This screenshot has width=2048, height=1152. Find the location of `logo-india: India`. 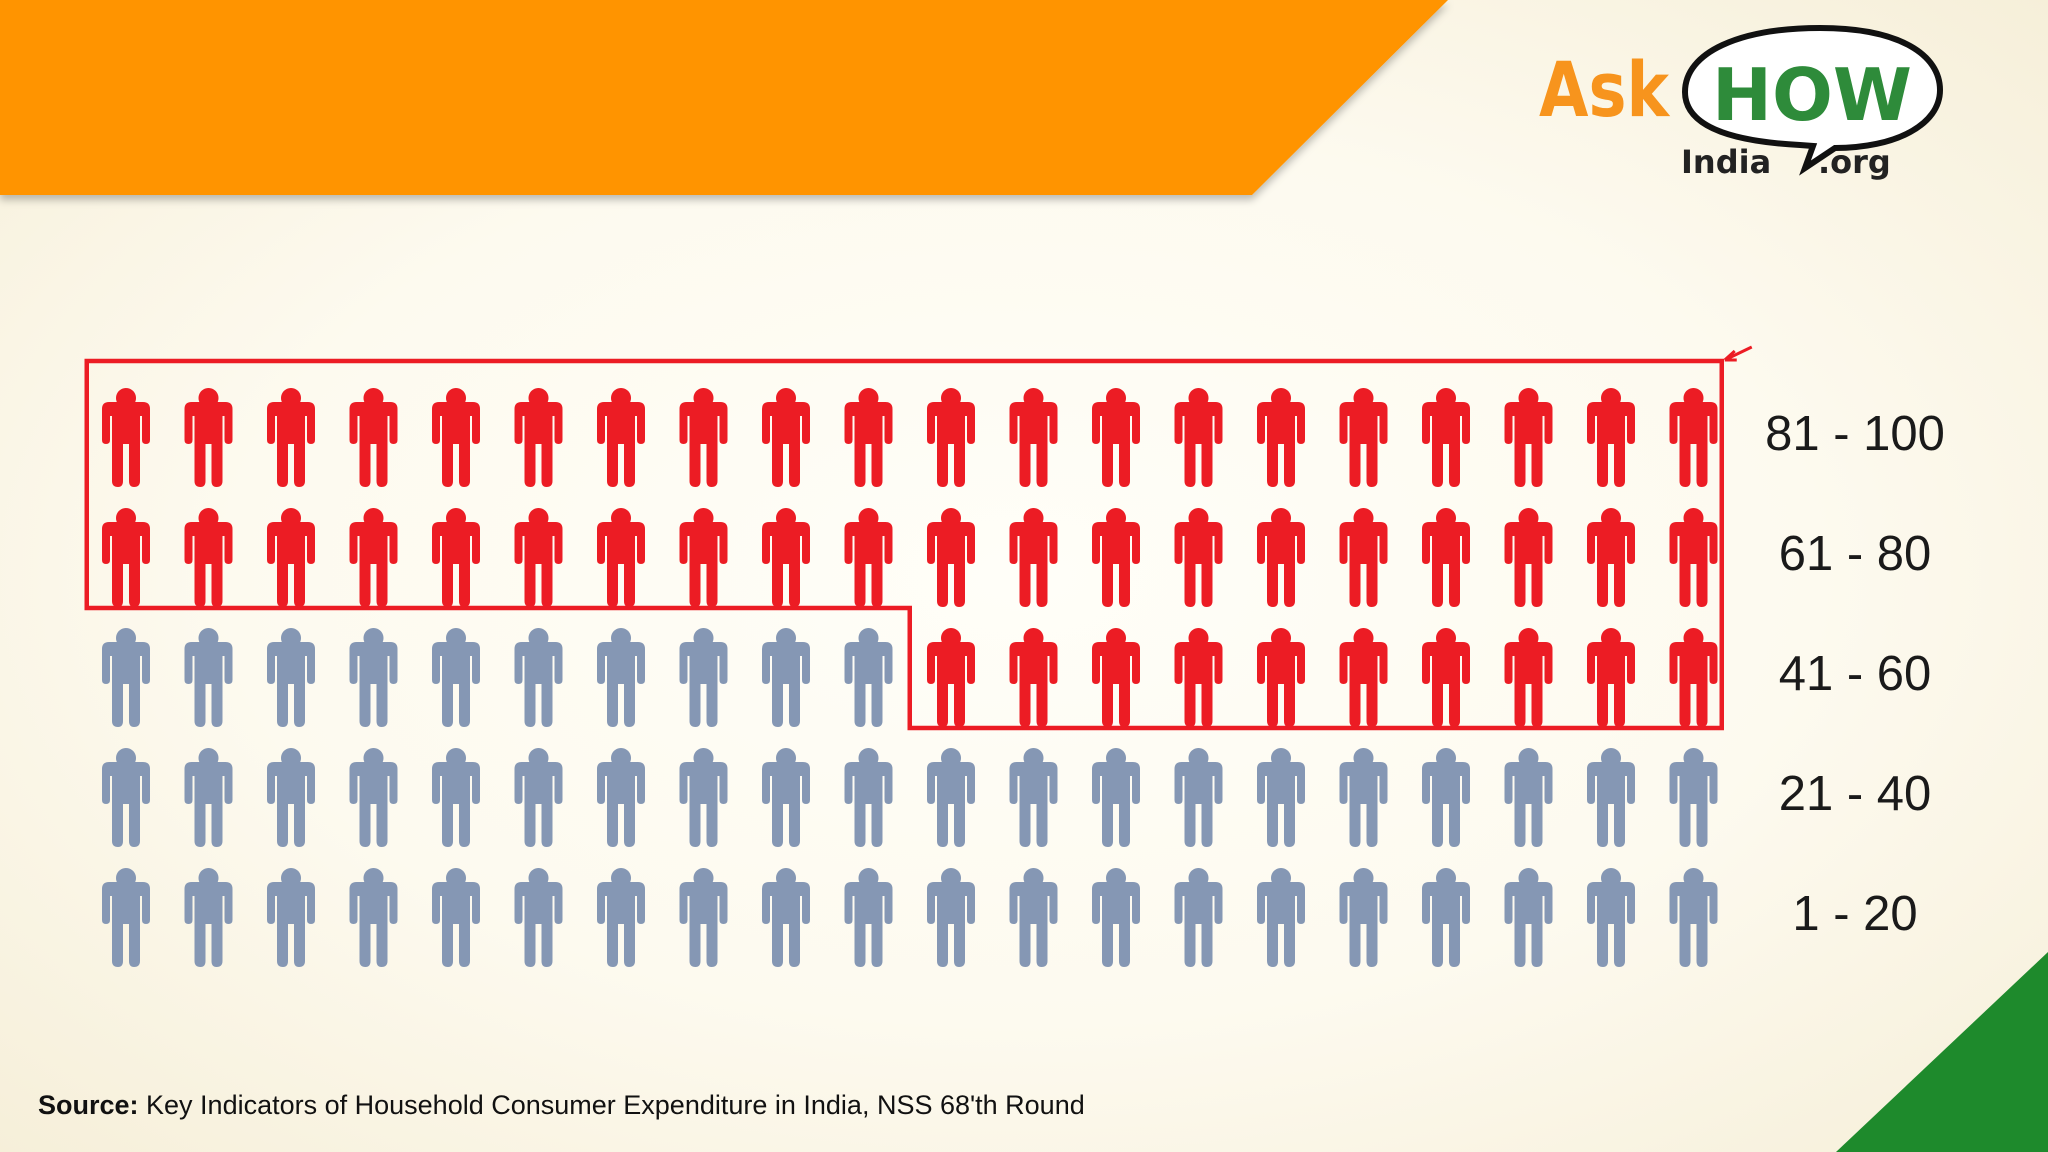

logo-india: India is located at coordinates (1726, 162).